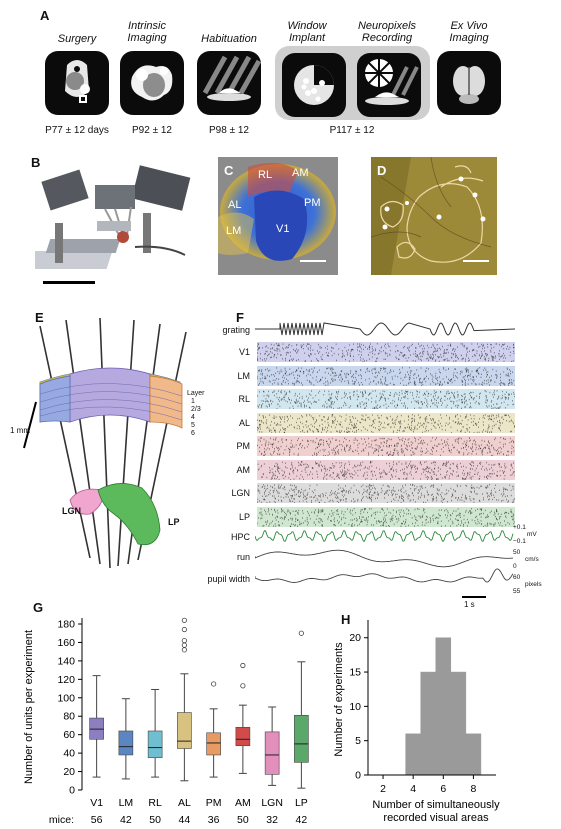 The height and width of the screenshot is (829, 561). Describe the element at coordinates (184, 699) in the screenshot. I see `box-al` at that location.